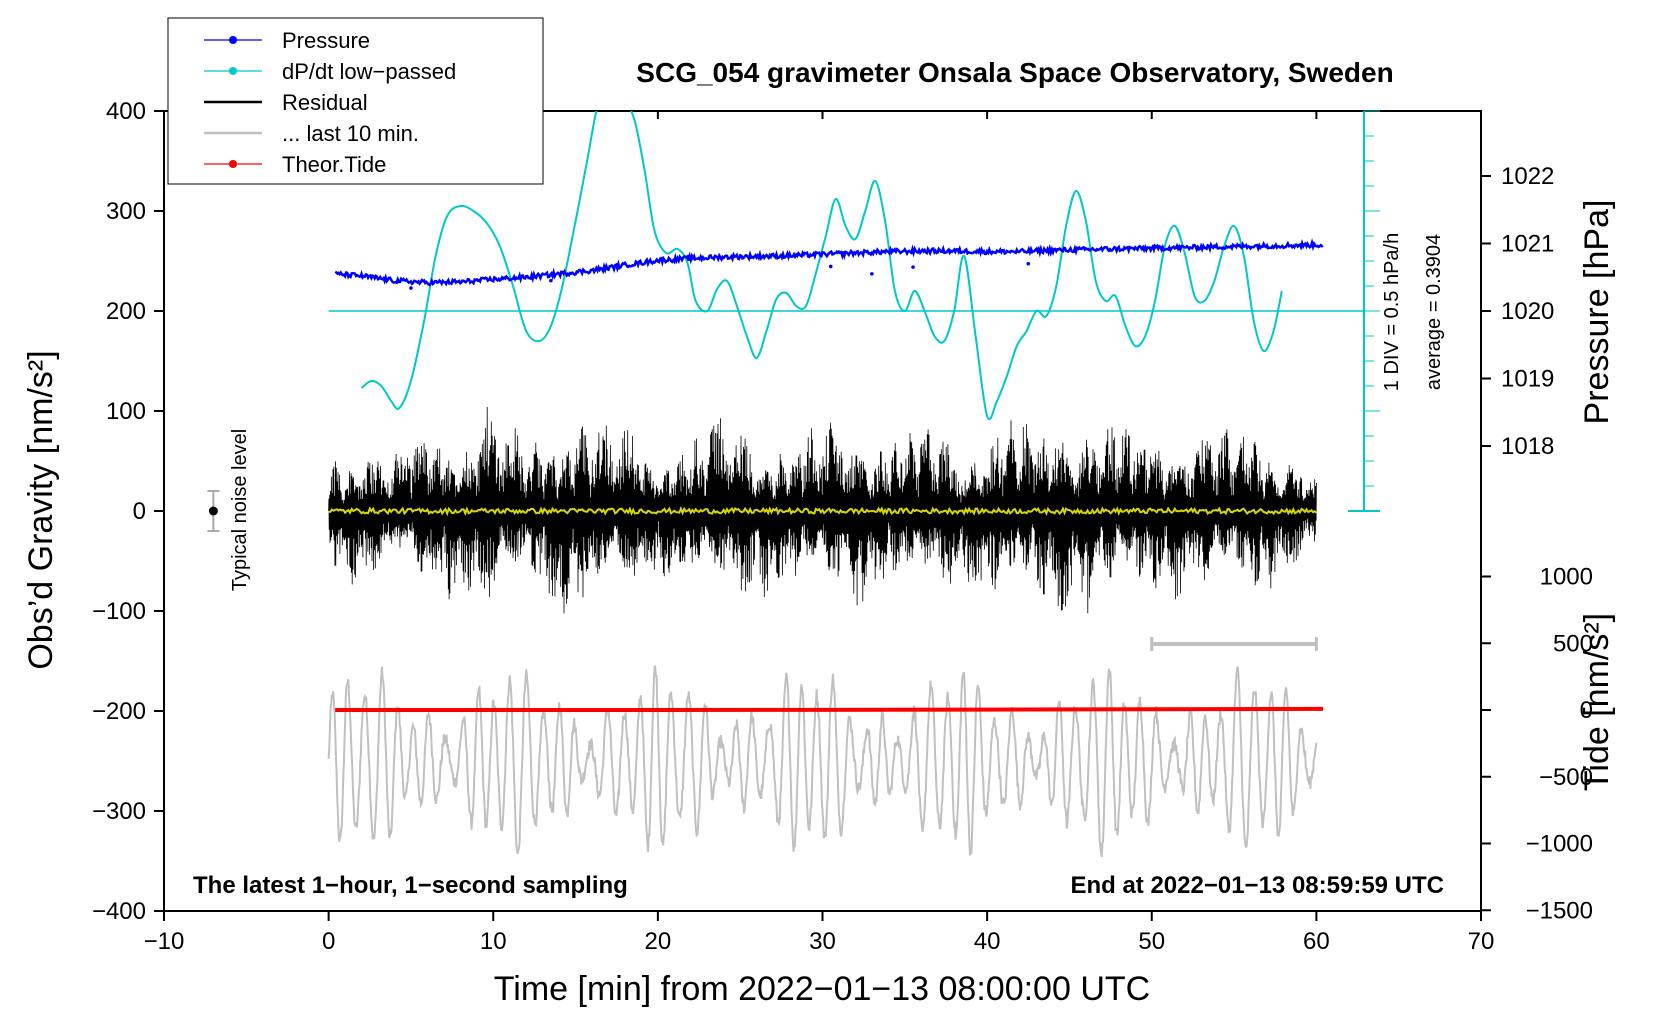  Describe the element at coordinates (1597, 312) in the screenshot. I see `pressure-axis-title: Pressure [hPa]` at that location.